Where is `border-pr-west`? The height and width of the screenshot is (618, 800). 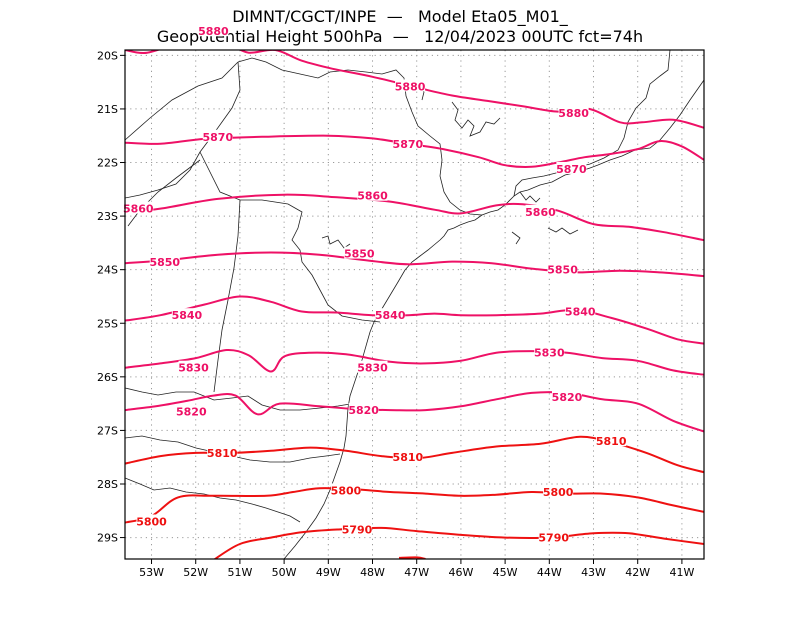
border-pr-west is located at coordinates (184, 276).